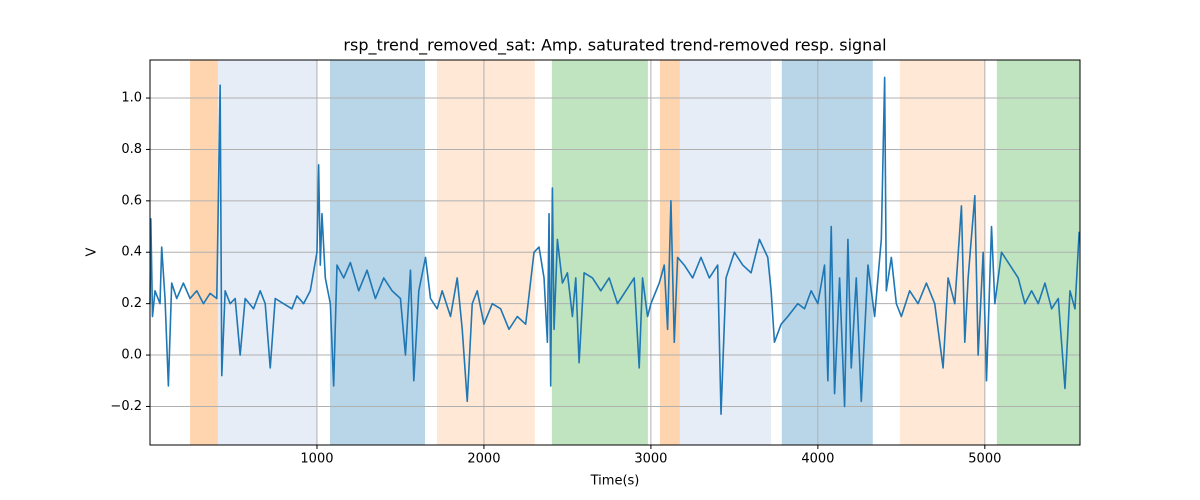 Image resolution: width=1200 pixels, height=500 pixels. Describe the element at coordinates (817, 459) in the screenshot. I see `x-tick-label: 4000` at that location.